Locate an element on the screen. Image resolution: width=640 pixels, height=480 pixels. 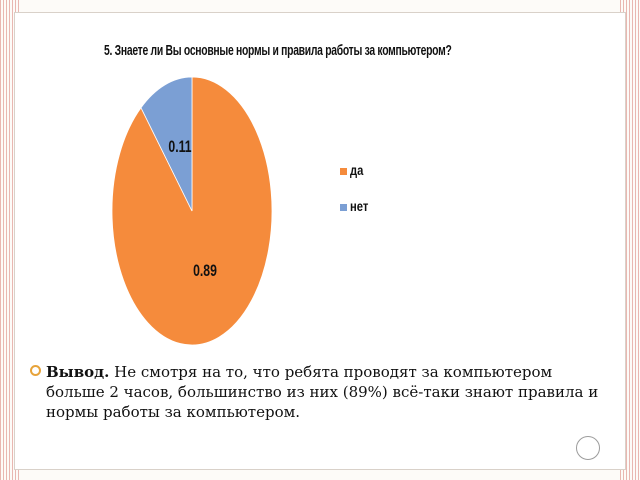
bullet-icon is located at coordinates (35, 370).